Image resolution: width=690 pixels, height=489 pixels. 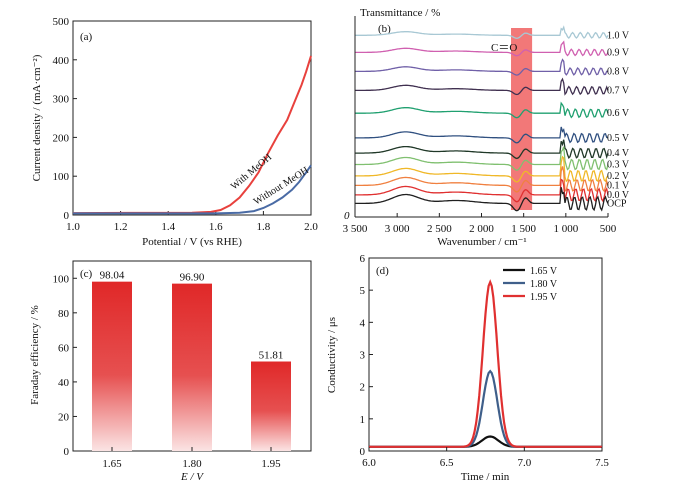 What do you see at coordinates (363, 388) in the screenshot?
I see `panel-d-ytick-label: 2` at bounding box center [363, 388].